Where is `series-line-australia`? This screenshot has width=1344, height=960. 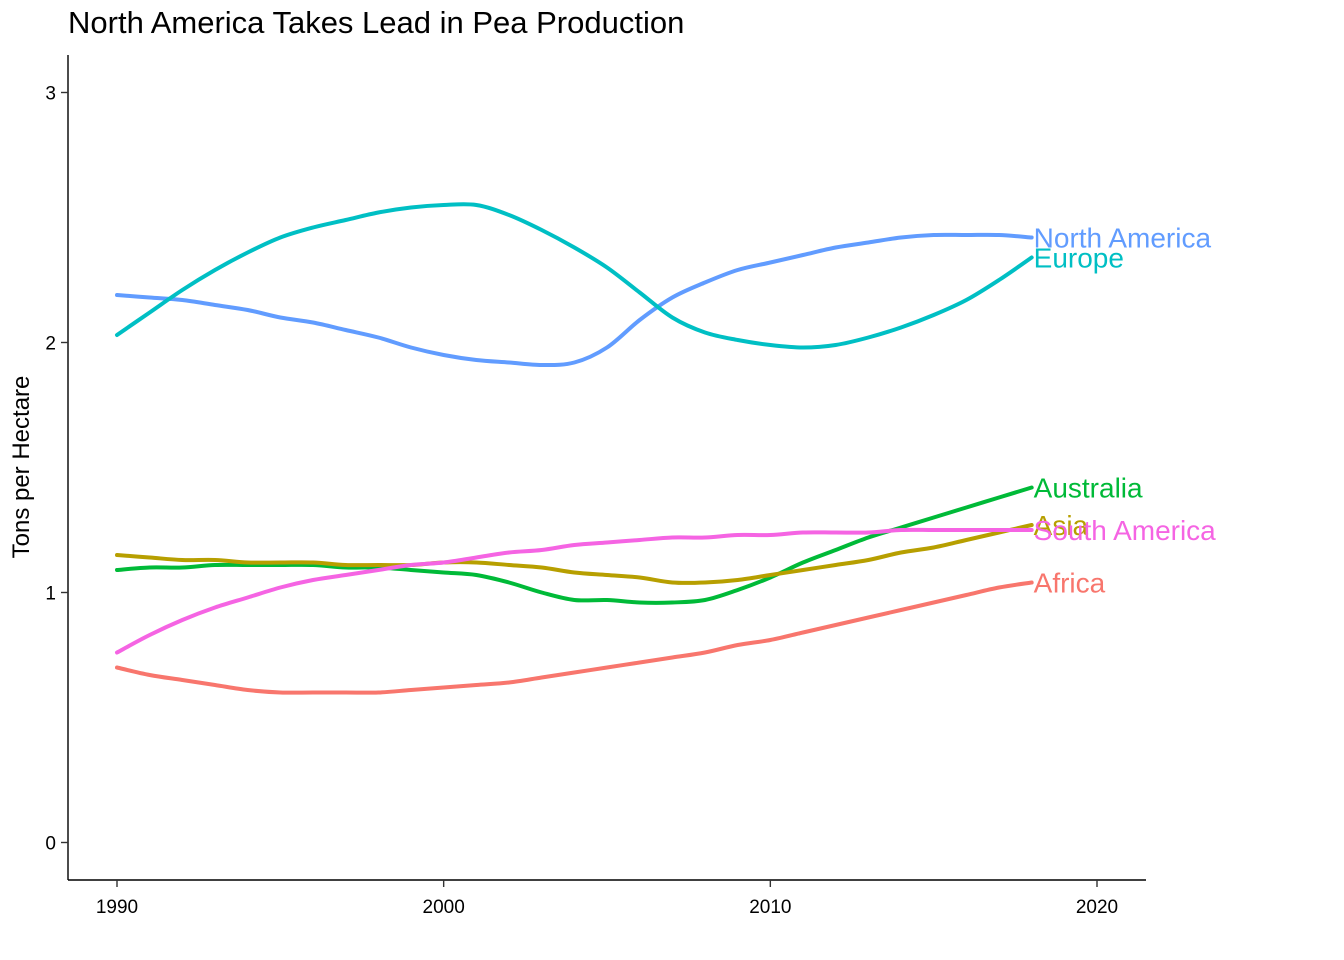 series-line-australia is located at coordinates (574, 545).